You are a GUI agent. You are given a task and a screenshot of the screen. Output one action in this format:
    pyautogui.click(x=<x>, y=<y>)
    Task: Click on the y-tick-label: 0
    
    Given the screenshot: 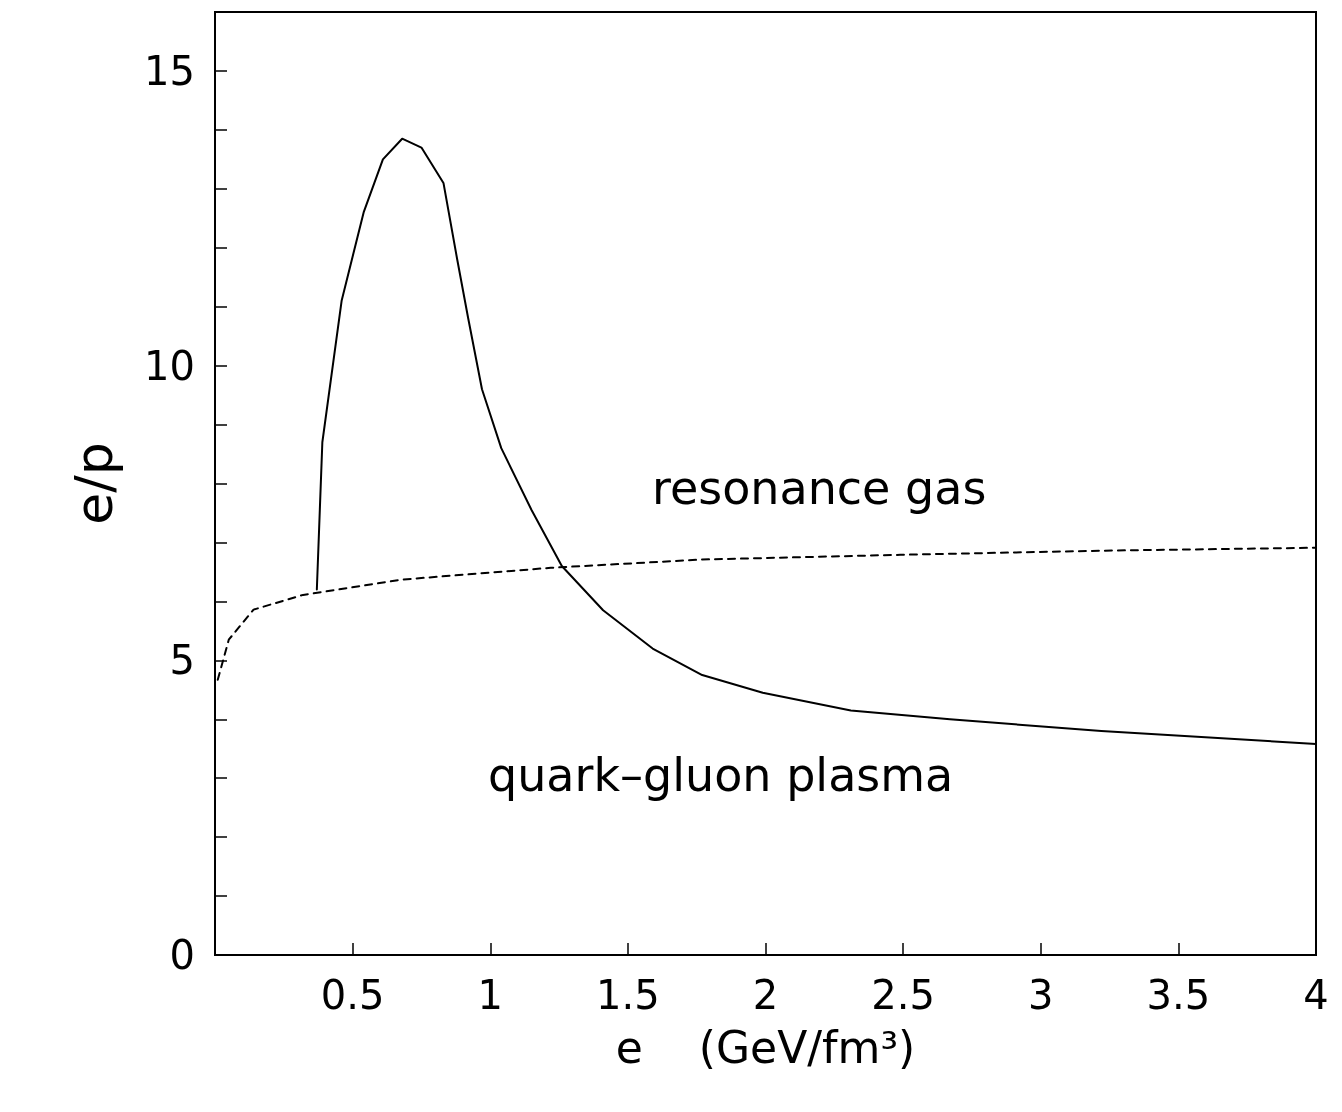 What is the action you would take?
    pyautogui.click(x=182, y=955)
    